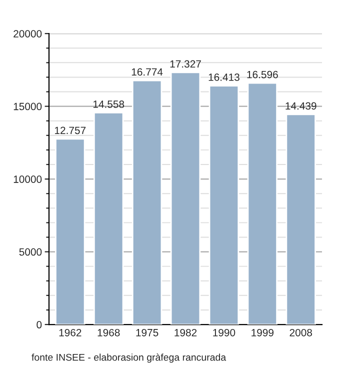  Describe the element at coordinates (224, 332) in the screenshot. I see `x-tick-label: 1990` at that location.